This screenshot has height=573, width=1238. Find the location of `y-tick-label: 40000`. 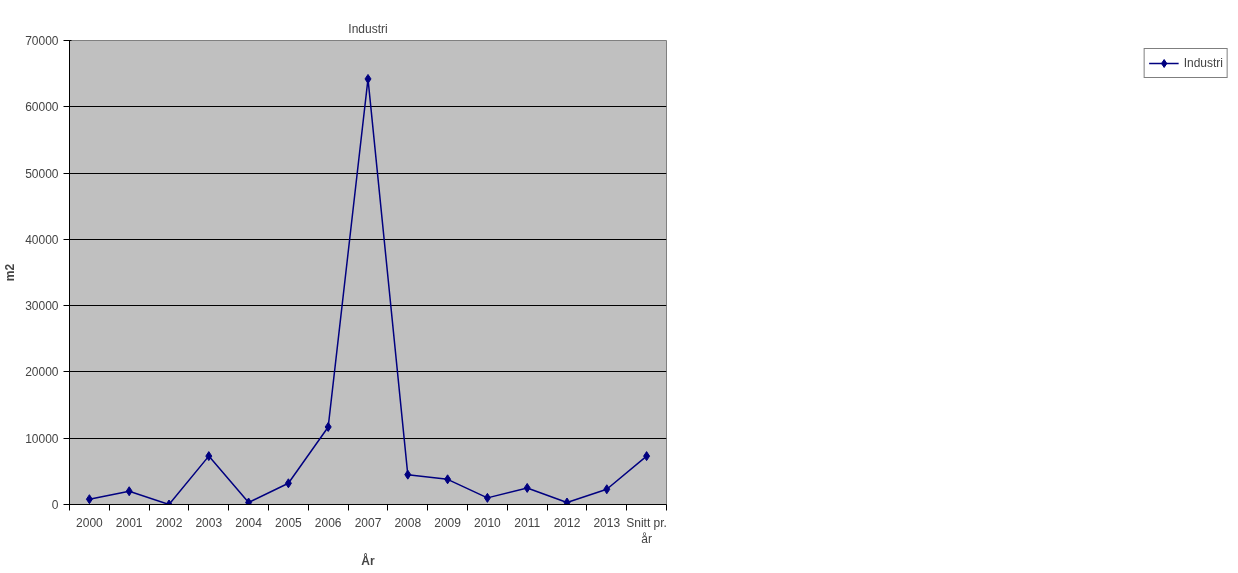

y-tick-label: 40000 is located at coordinates (42, 239).